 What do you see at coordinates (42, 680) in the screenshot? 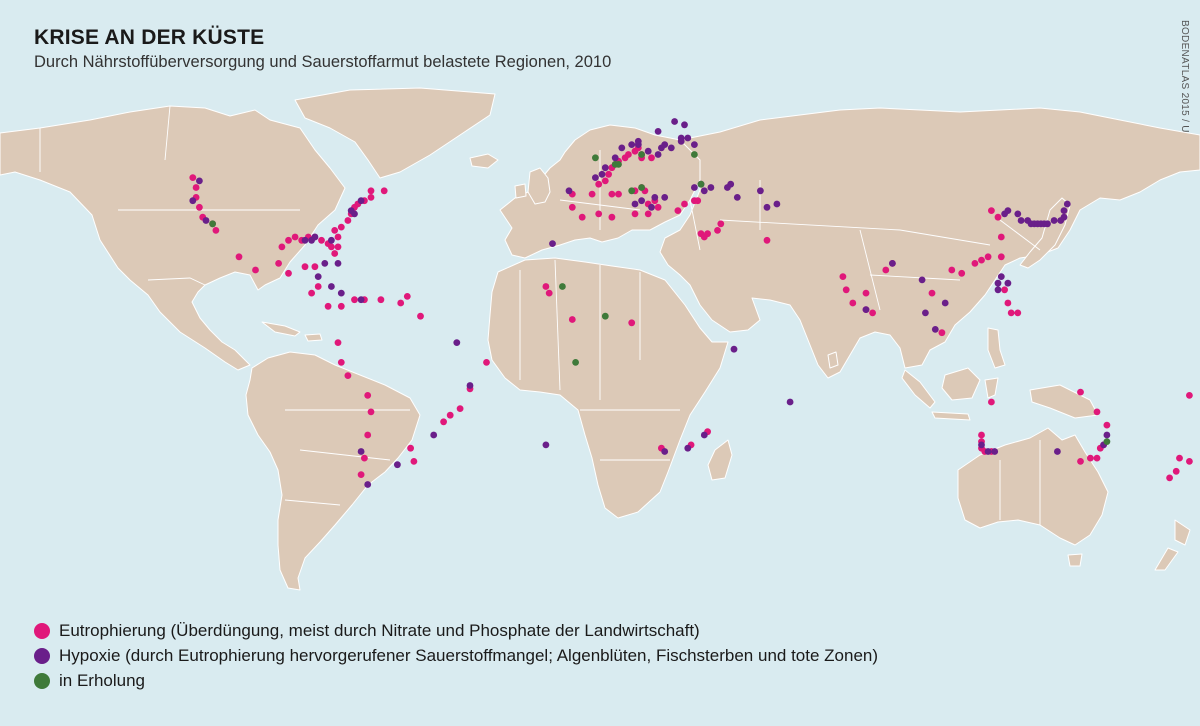
I see `legend-dot-erholung` at bounding box center [42, 680].